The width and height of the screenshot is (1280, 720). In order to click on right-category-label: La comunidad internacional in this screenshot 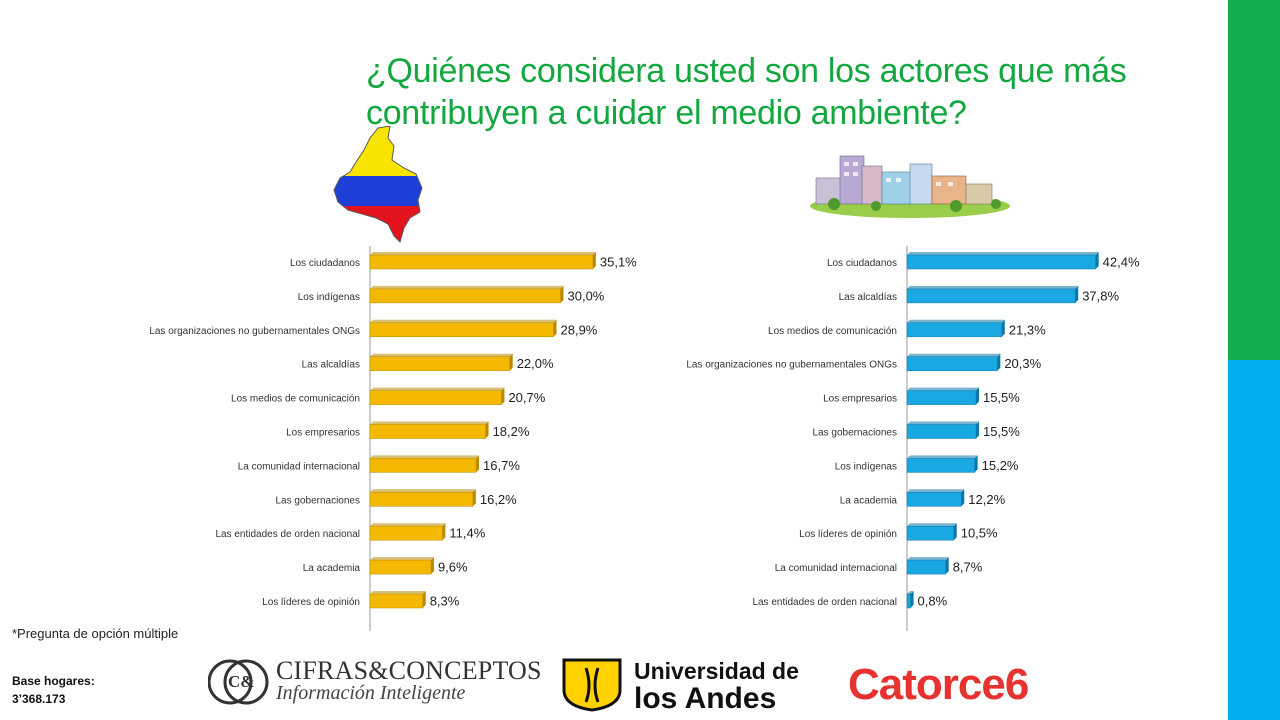, I will do `click(836, 568)`.